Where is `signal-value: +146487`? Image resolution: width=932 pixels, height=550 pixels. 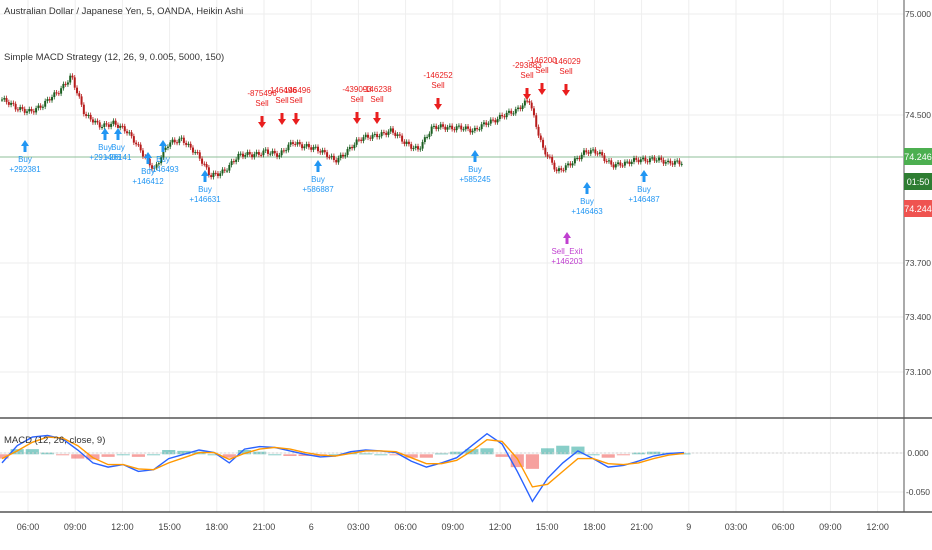 signal-value: +146487 is located at coordinates (644, 199).